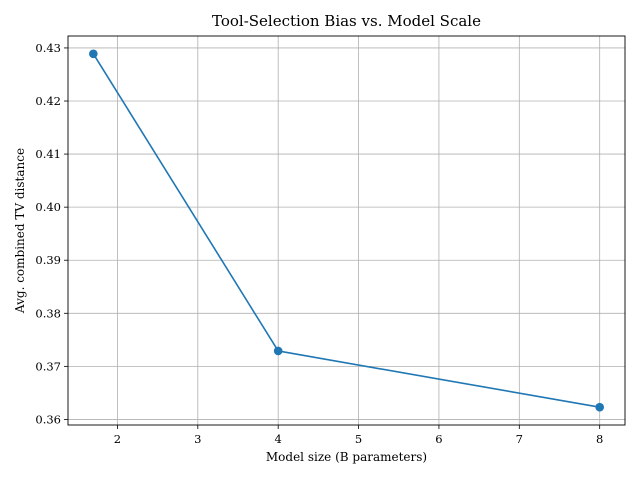 The height and width of the screenshot is (484, 640). Describe the element at coordinates (48, 260) in the screenshot. I see `y-tick-label: 0.39` at that location.